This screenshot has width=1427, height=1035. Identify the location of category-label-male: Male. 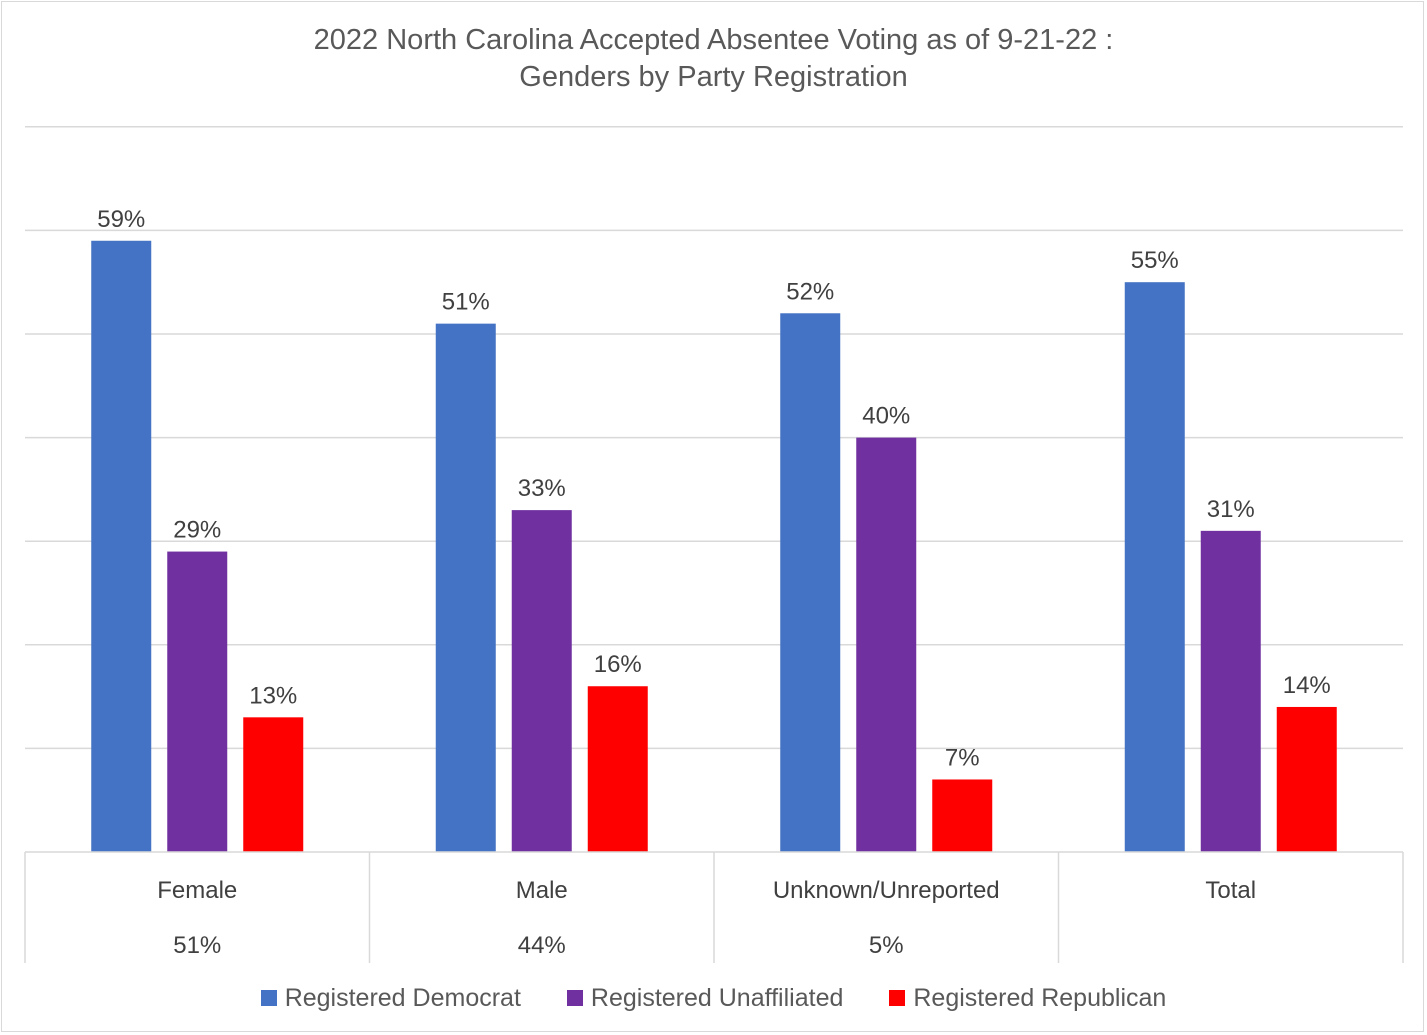
(542, 890).